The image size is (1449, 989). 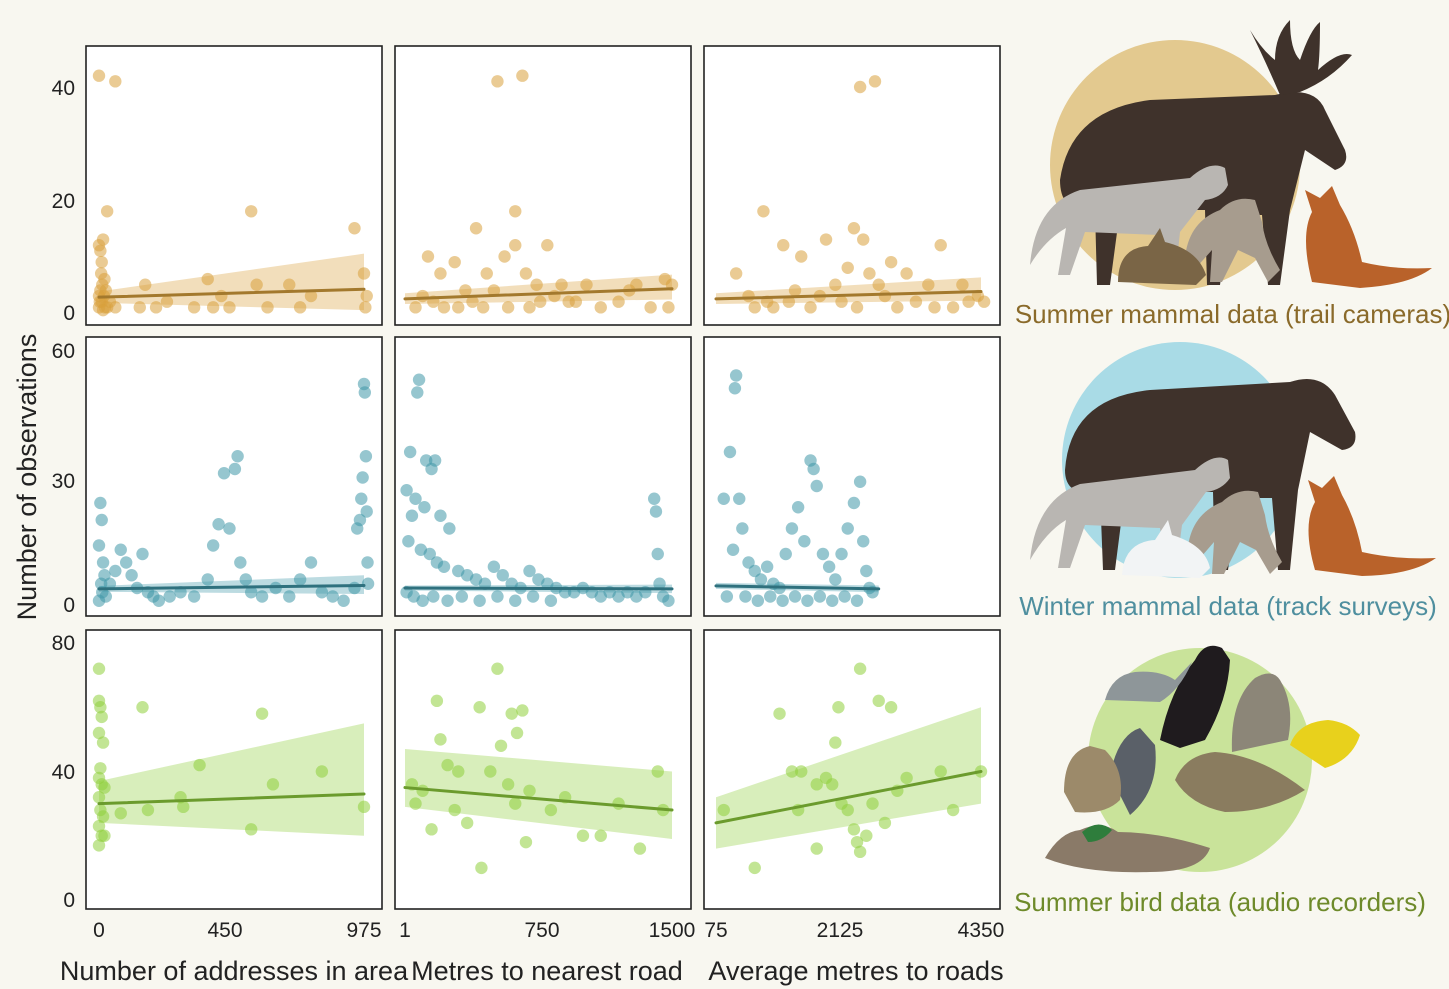 What do you see at coordinates (840, 930) in the screenshot?
I see `x-tick-label: 2125` at bounding box center [840, 930].